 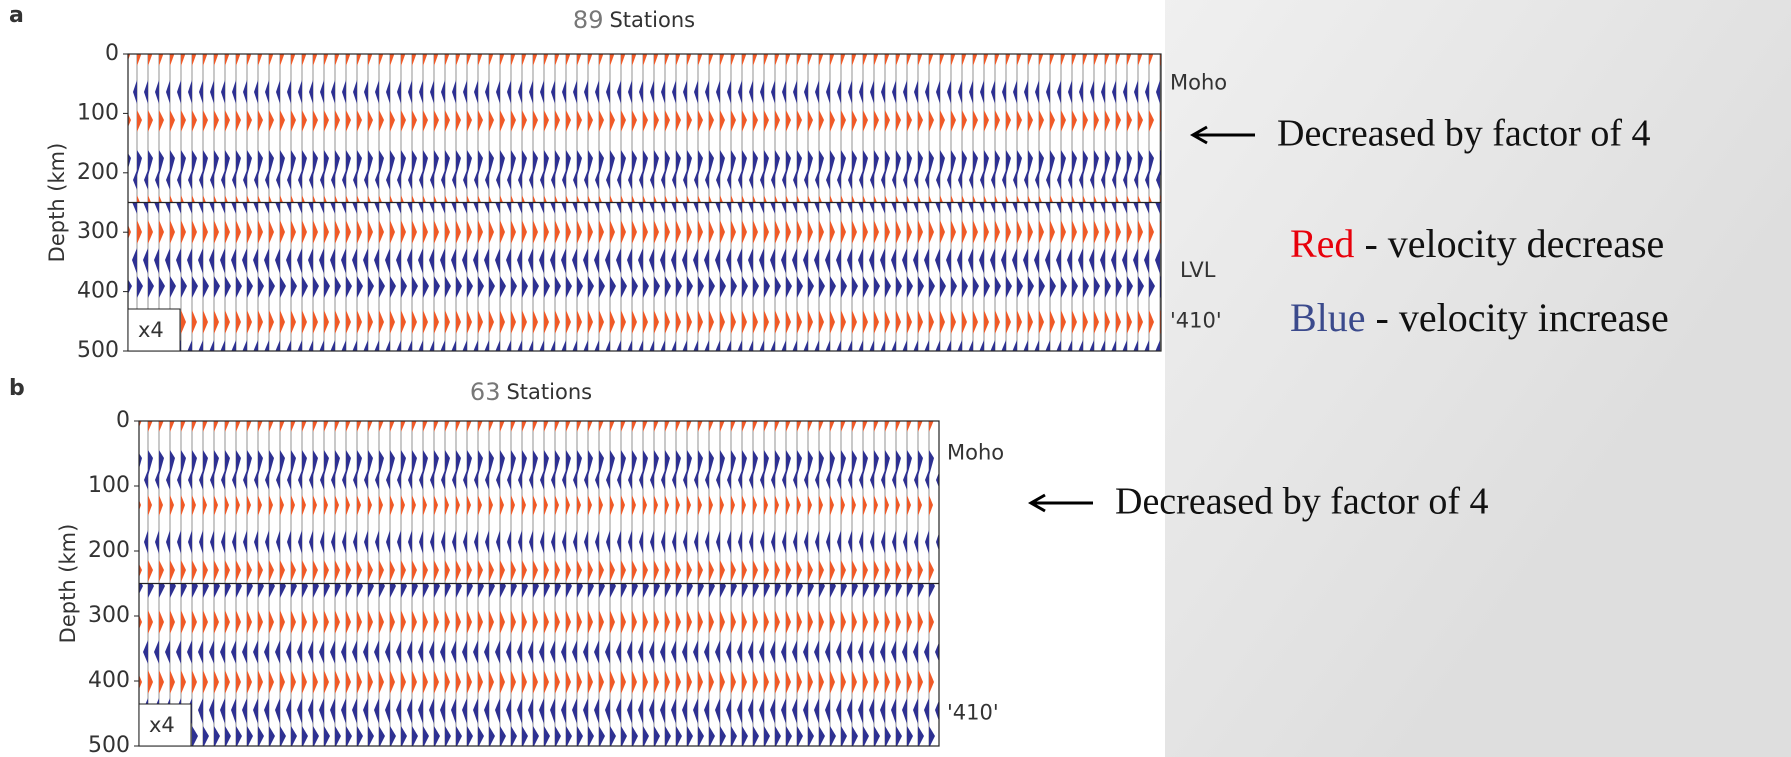 What do you see at coordinates (1328, 317) in the screenshot?
I see `legend-word: Blue` at bounding box center [1328, 317].